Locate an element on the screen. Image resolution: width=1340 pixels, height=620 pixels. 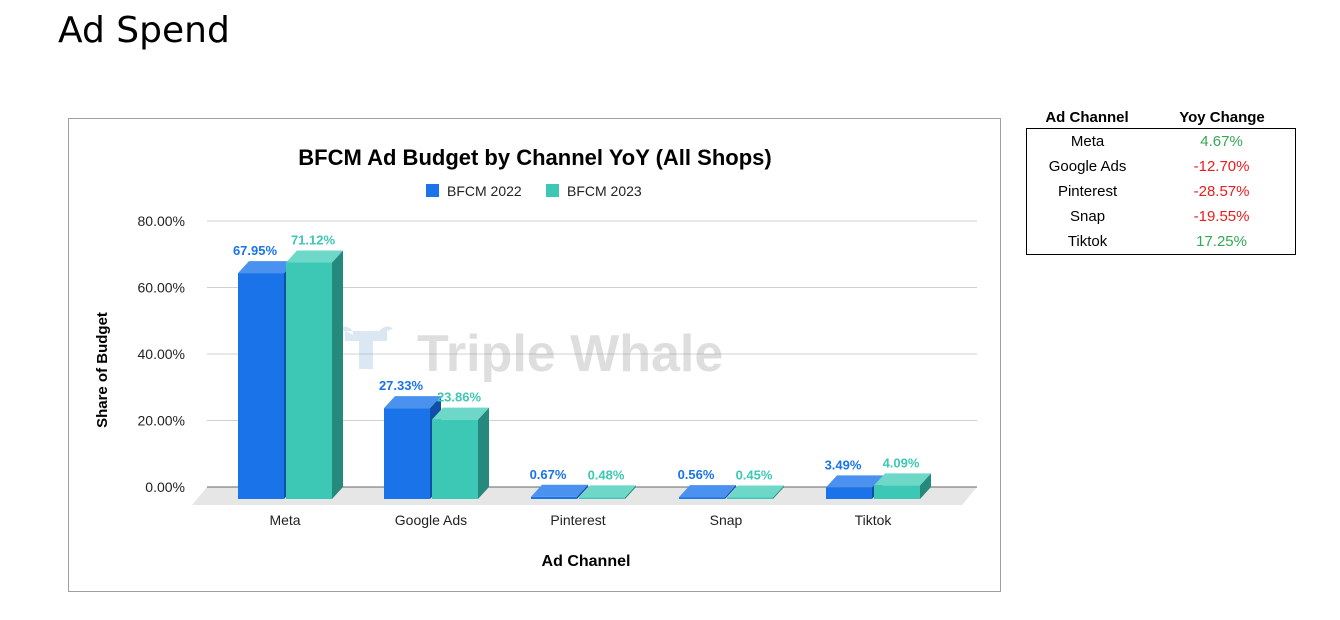
data-label: 0.45% is located at coordinates (754, 475).